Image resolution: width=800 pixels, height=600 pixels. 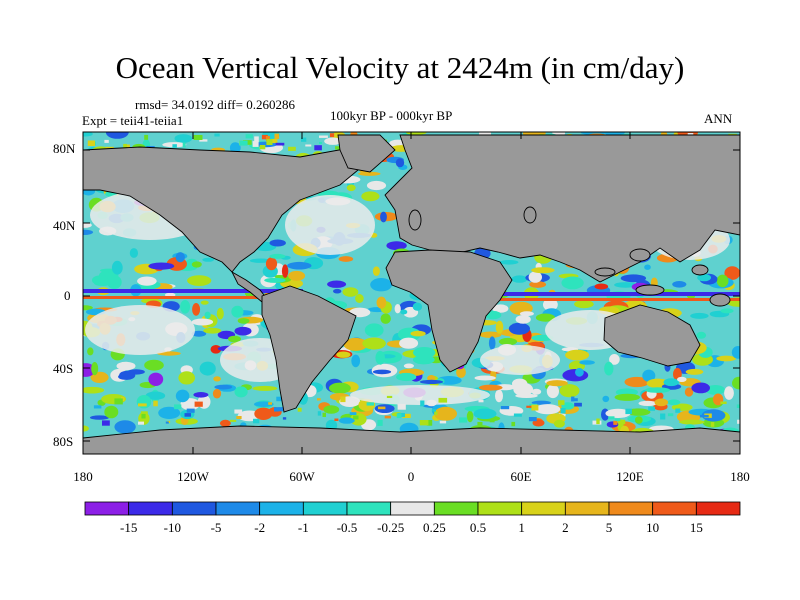 I want to click on colorbar-labels: -15 -10 -5 -2 -1 -0.5 -0.25 0.25 0.5 1 2 5 10 15, so click(x=411, y=527).